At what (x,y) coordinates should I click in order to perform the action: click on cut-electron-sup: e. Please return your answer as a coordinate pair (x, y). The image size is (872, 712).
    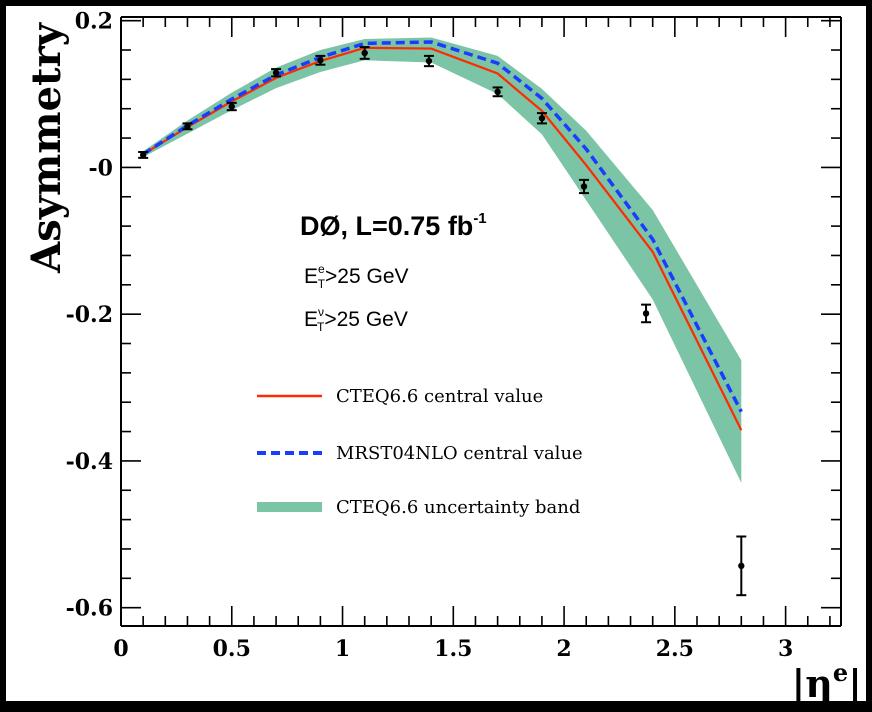
    Looking at the image, I should click on (321, 269).